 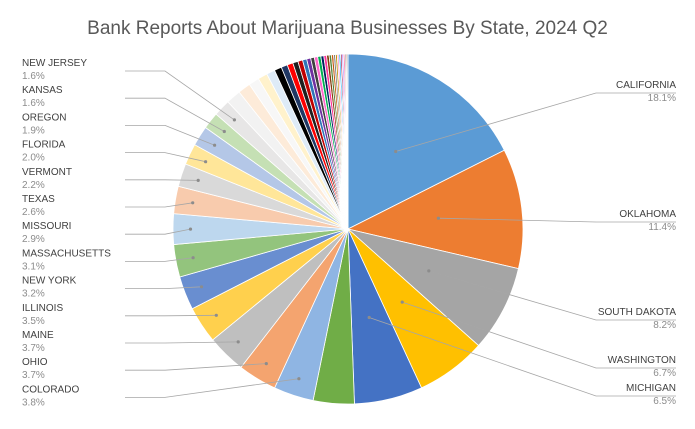 What do you see at coordinates (190, 229) in the screenshot?
I see `leader-dot-missouri` at bounding box center [190, 229].